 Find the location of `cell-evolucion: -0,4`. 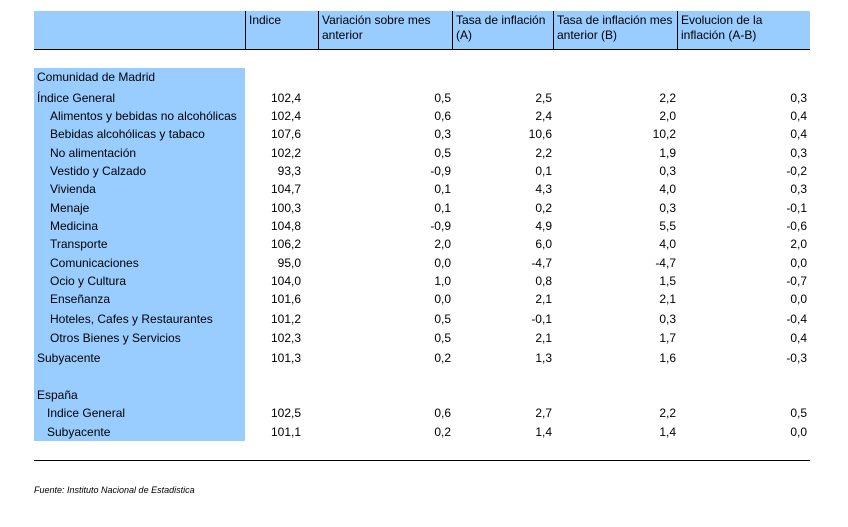

cell-evolucion: -0,4 is located at coordinates (796, 319).